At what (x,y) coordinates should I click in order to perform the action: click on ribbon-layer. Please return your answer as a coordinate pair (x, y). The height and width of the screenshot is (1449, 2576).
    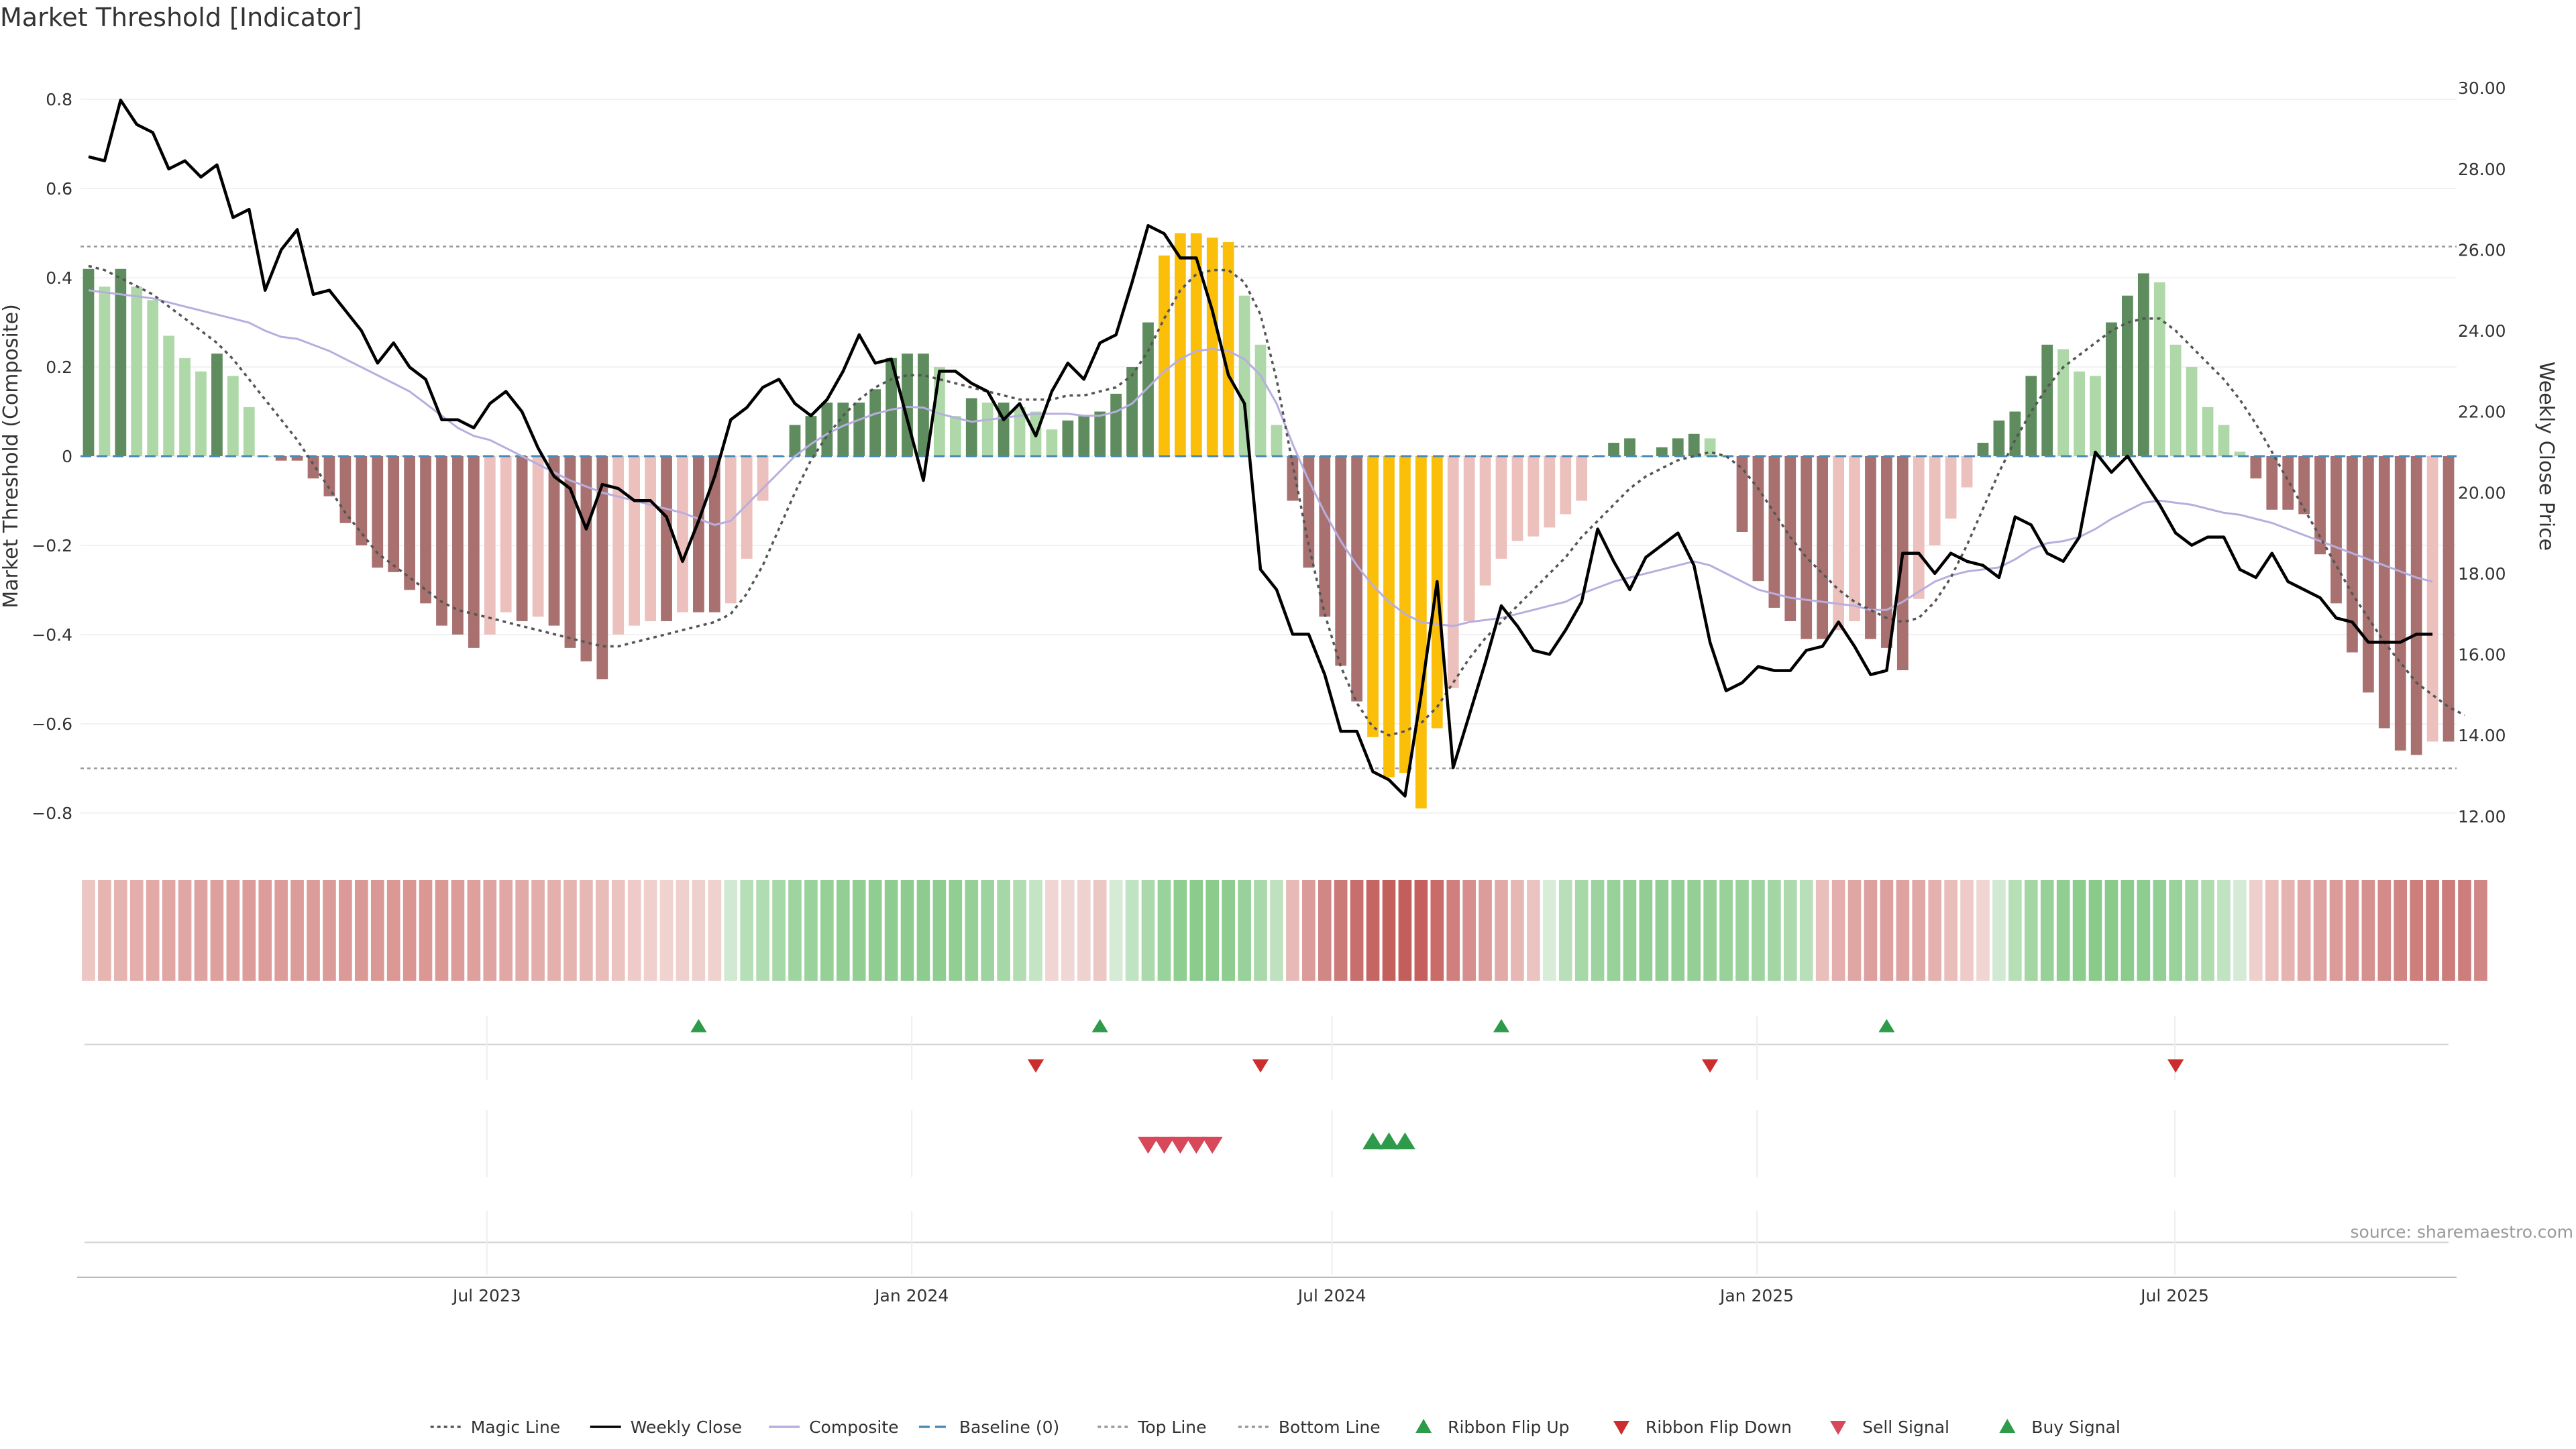
    Looking at the image, I should click on (1284, 930).